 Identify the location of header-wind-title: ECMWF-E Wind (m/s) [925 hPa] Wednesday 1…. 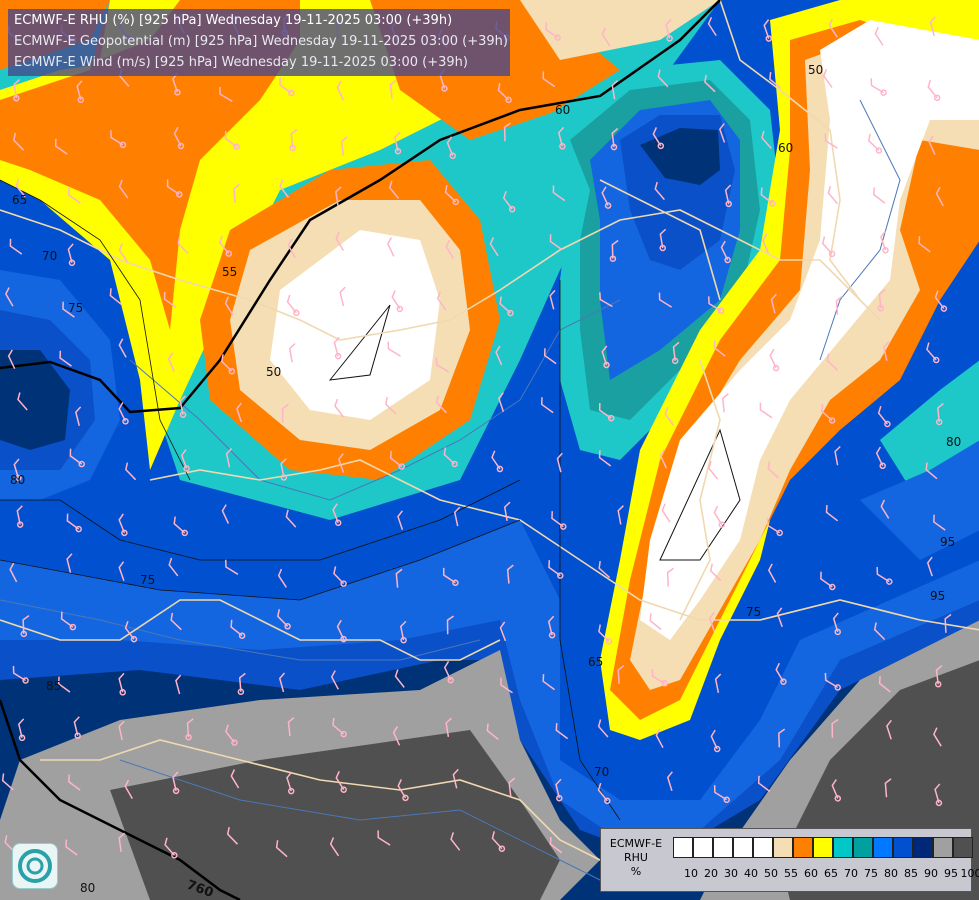
(241, 62).